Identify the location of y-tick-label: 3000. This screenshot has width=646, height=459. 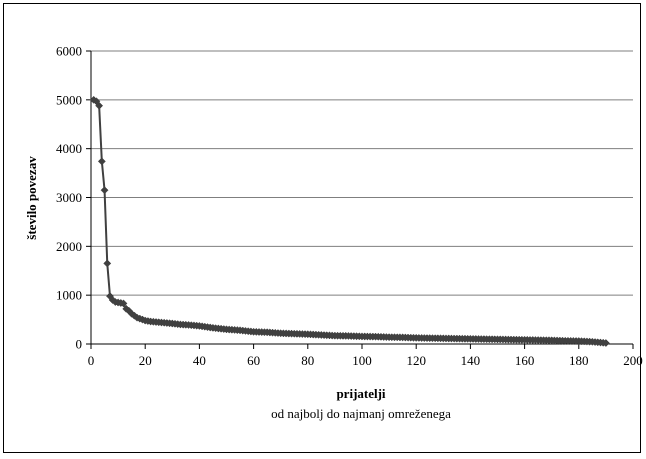
(69, 197).